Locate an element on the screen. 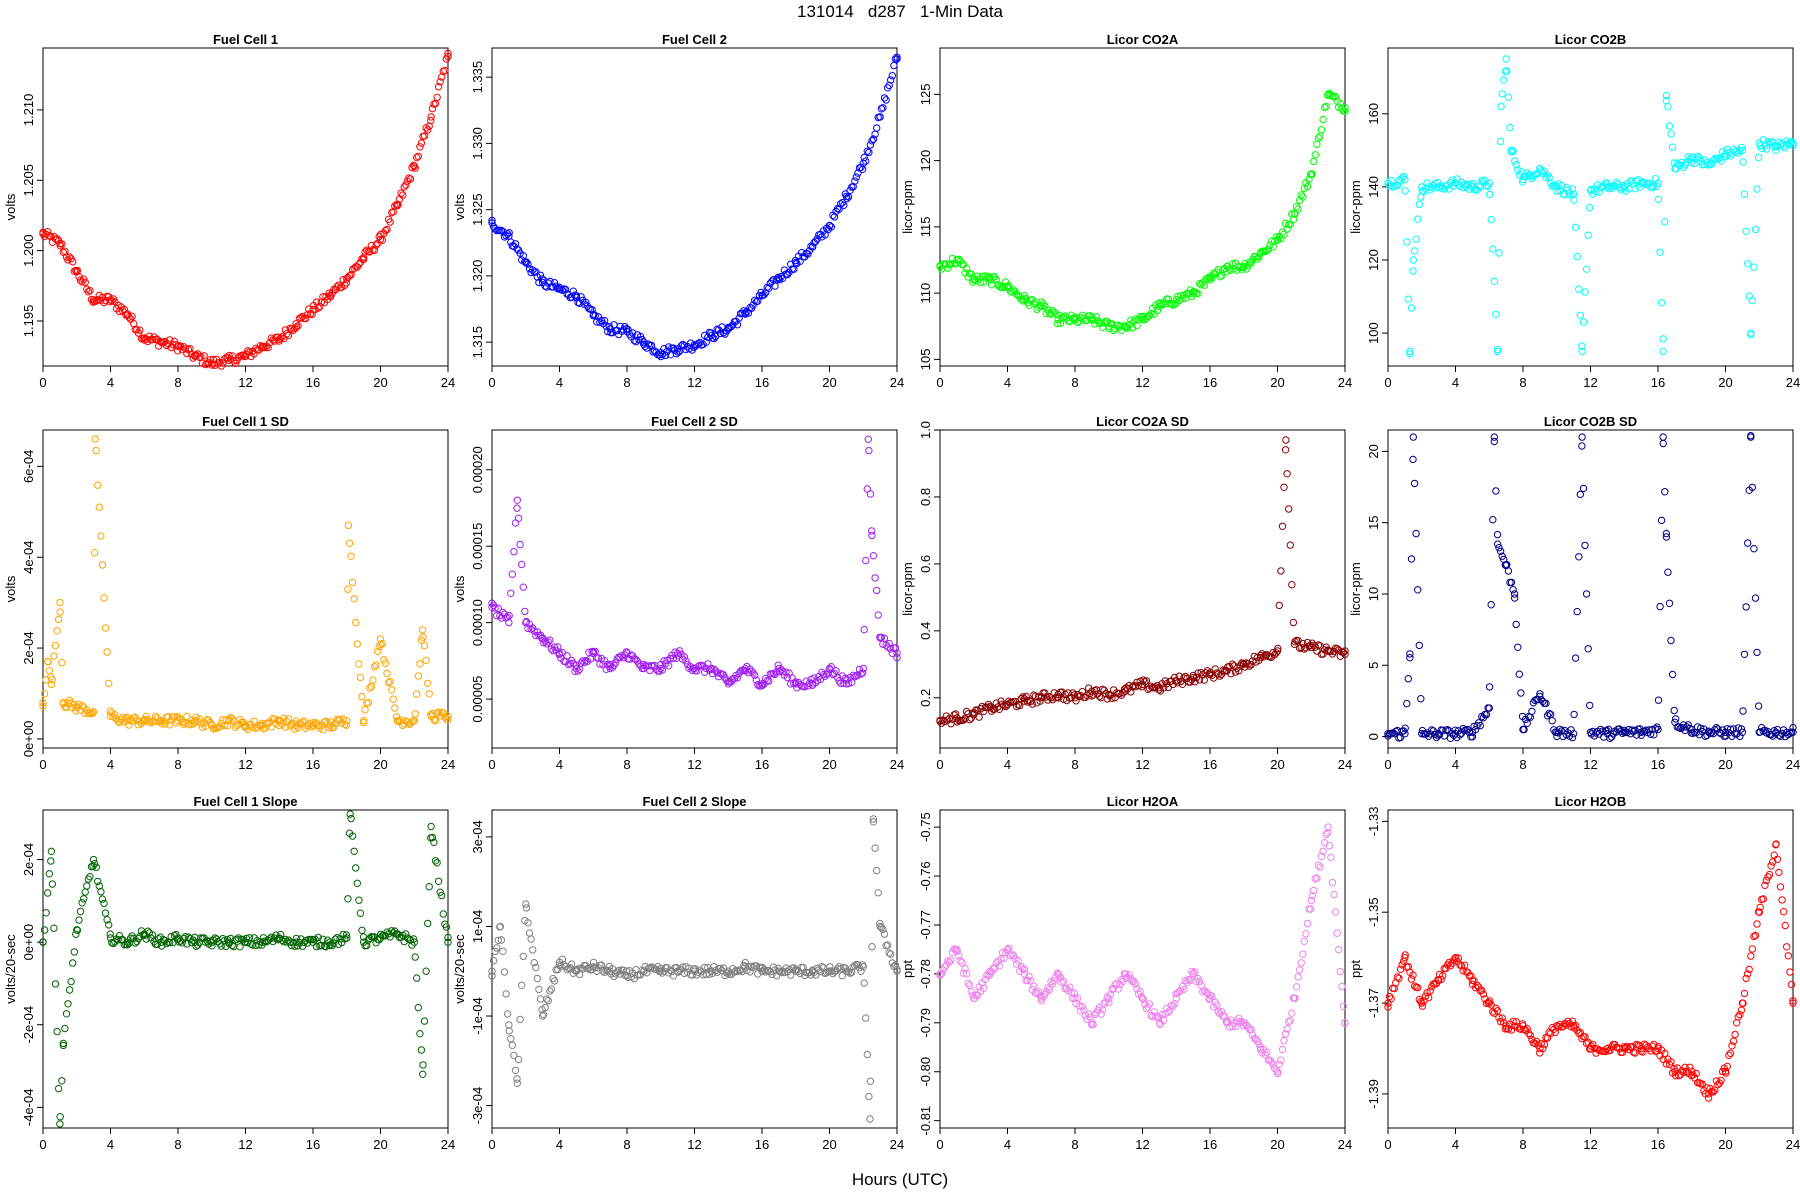  y-tick-label: 0.00005 is located at coordinates (477, 699).